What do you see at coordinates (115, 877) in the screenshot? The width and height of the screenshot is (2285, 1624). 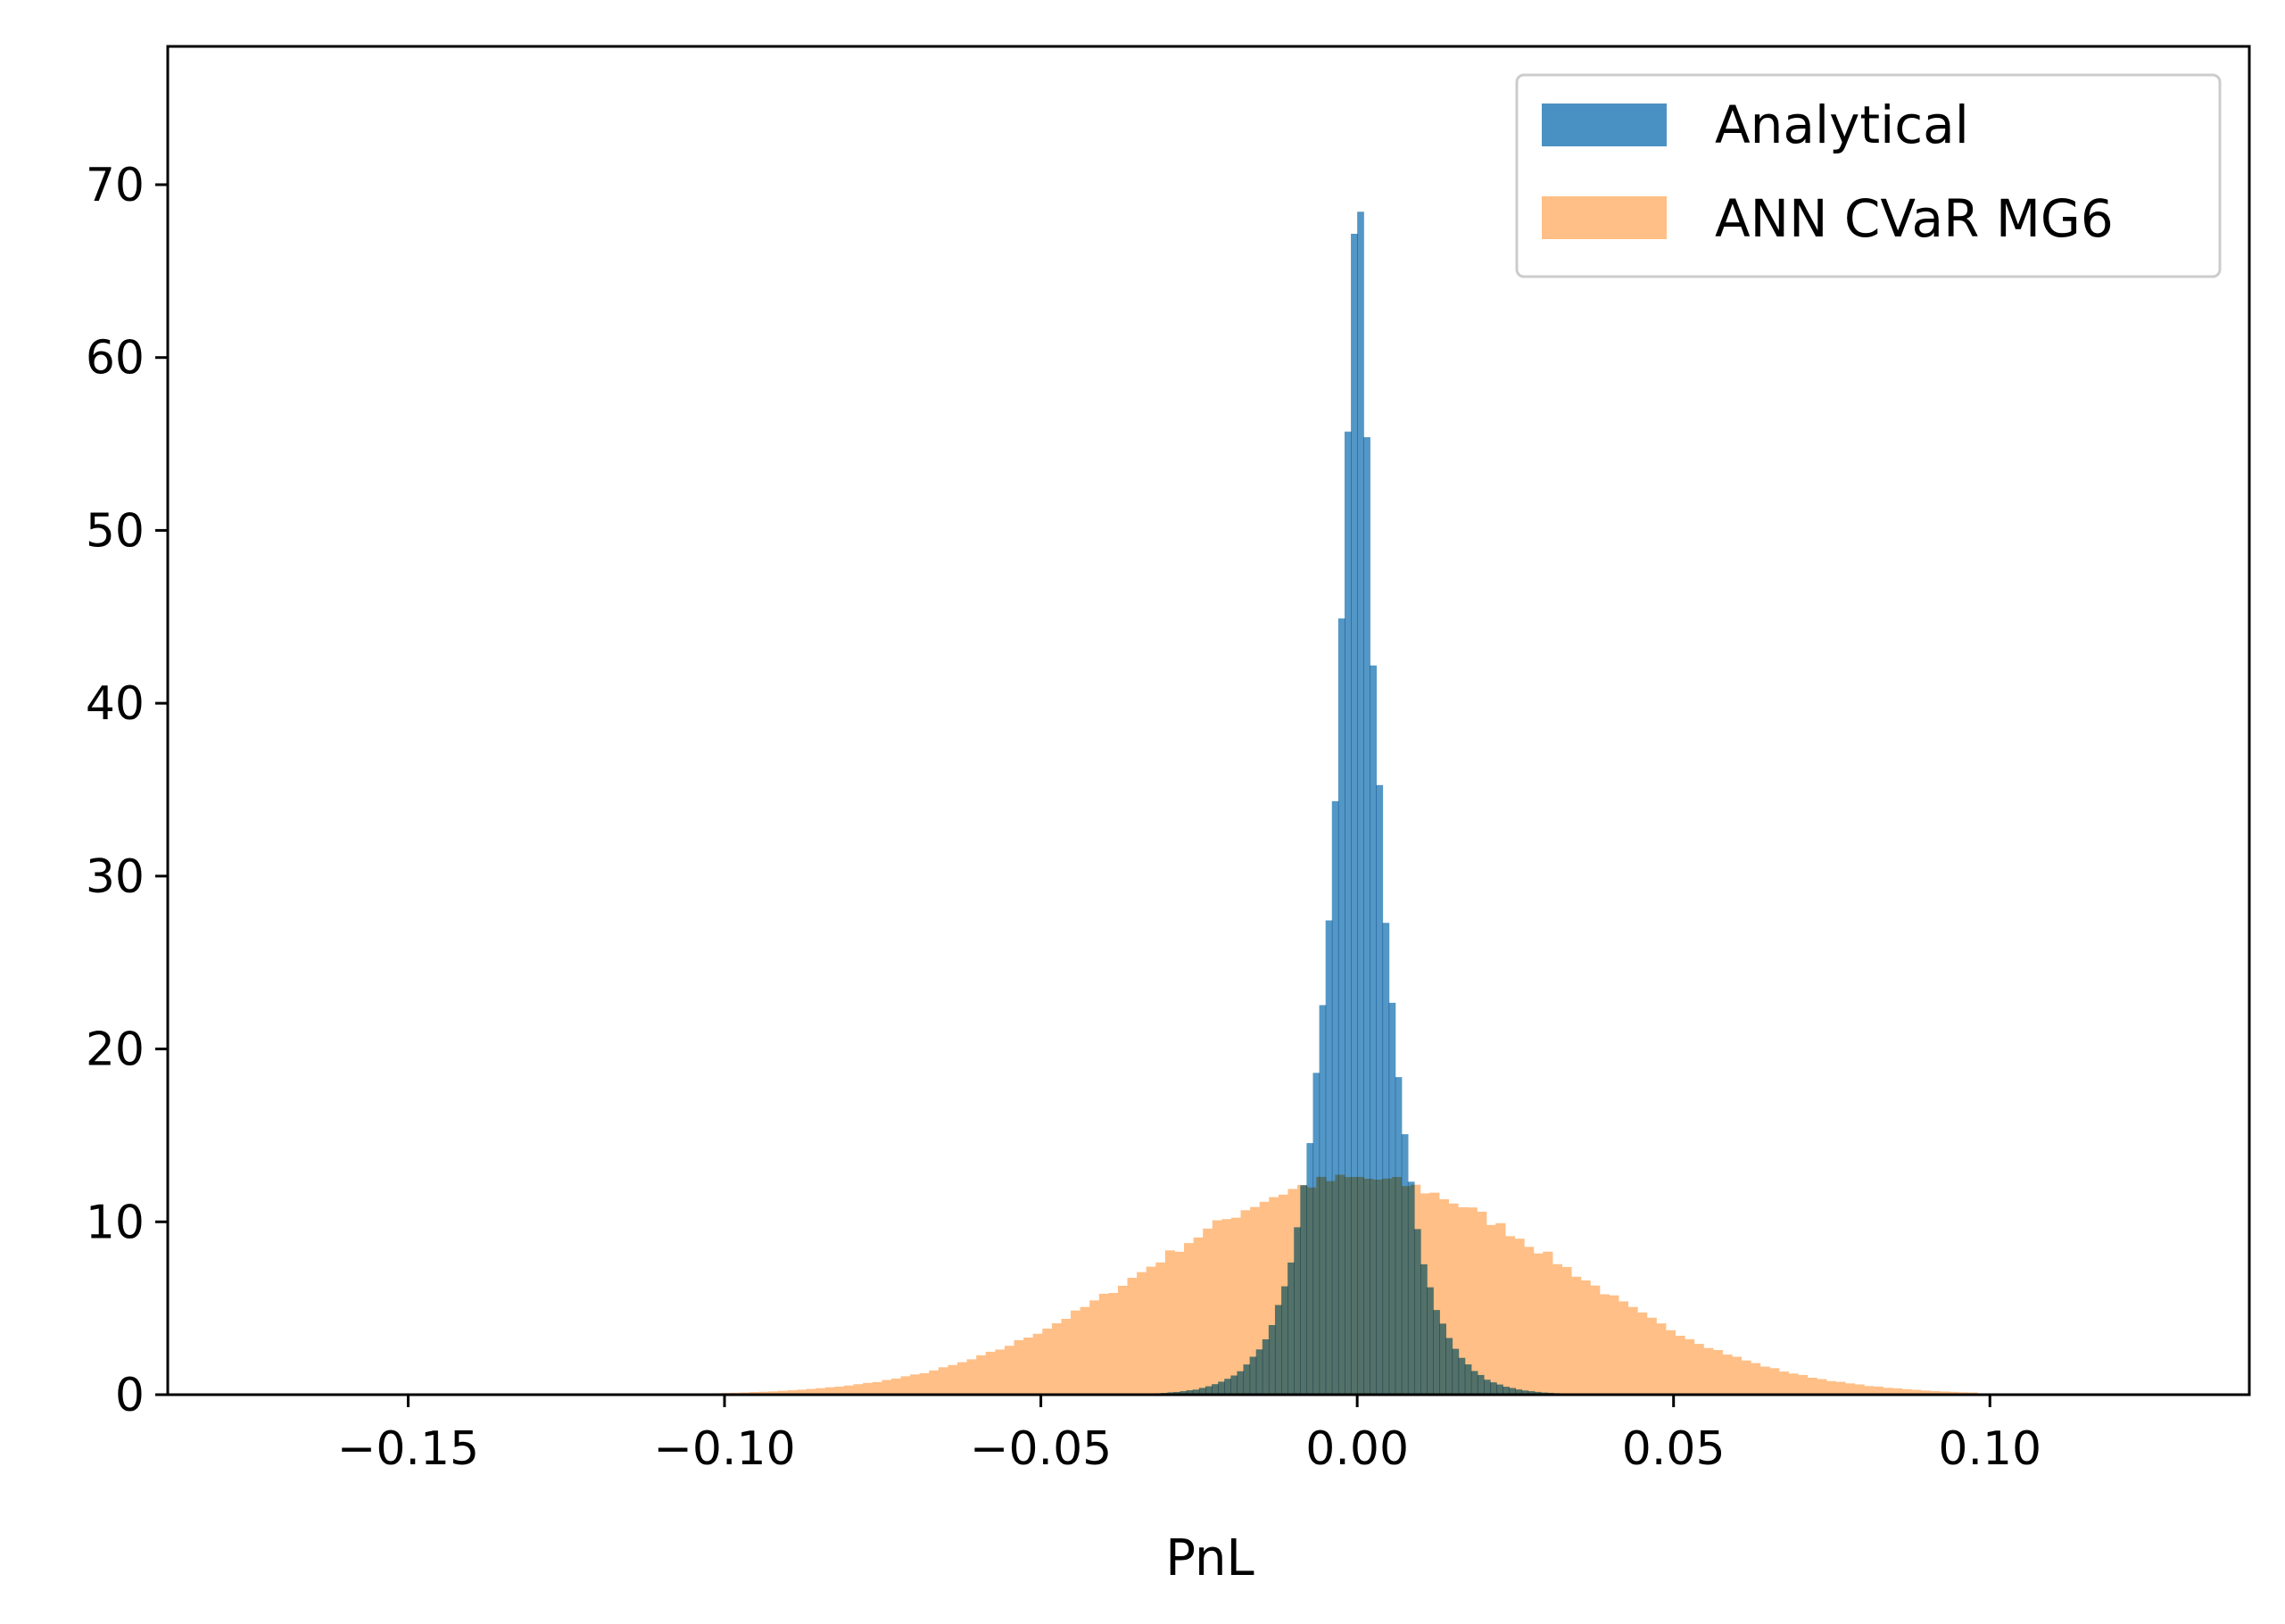 I see `y-tick-label: 30` at bounding box center [115, 877].